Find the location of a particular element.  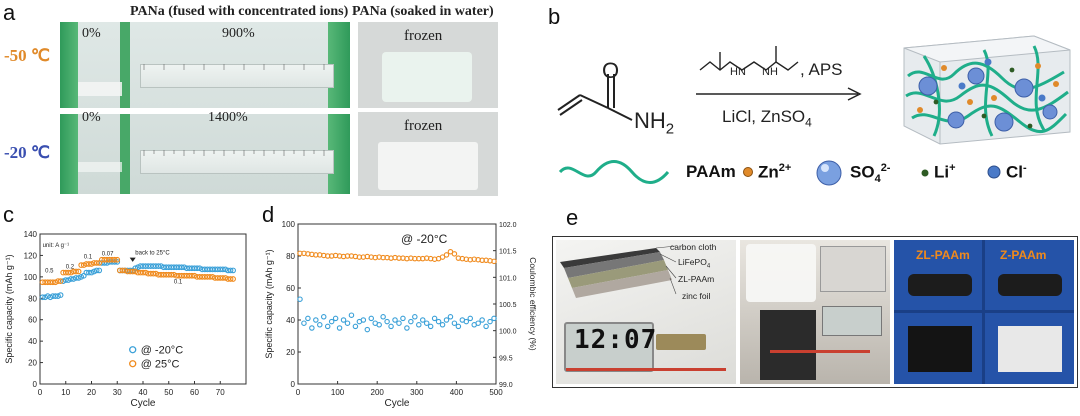

ruler-ticks-bottom is located at coordinates (234, 153).